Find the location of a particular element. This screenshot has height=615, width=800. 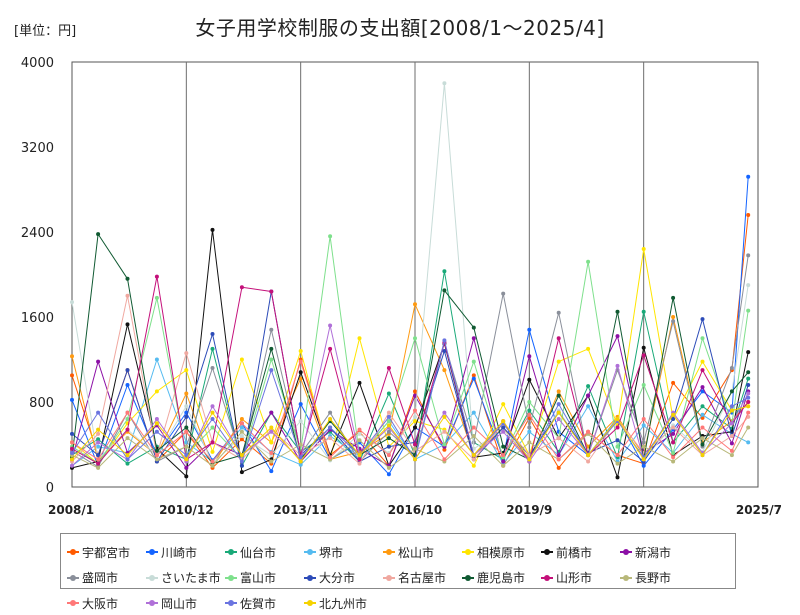

legend-item: 富山市 is located at coordinates (264, 577).